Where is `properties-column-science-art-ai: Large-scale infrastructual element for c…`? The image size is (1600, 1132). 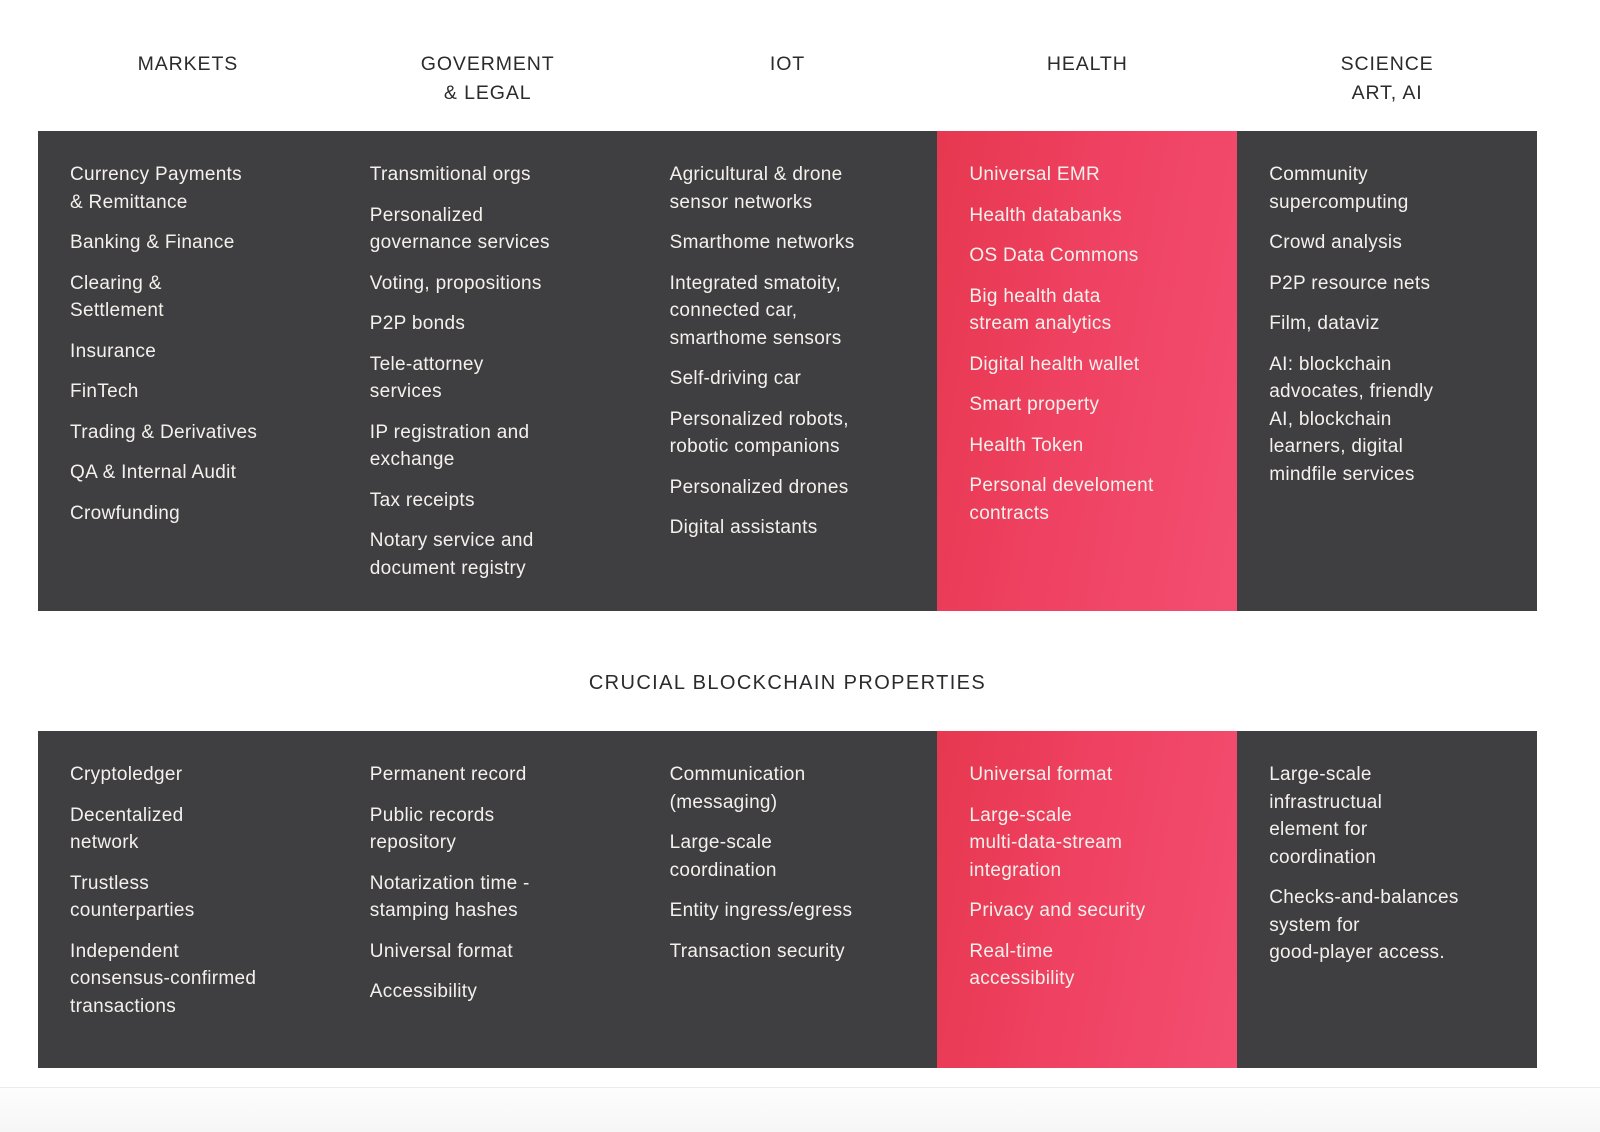
properties-column-science-art-ai: Large-scale infrastructual element for c… is located at coordinates (1387, 899).